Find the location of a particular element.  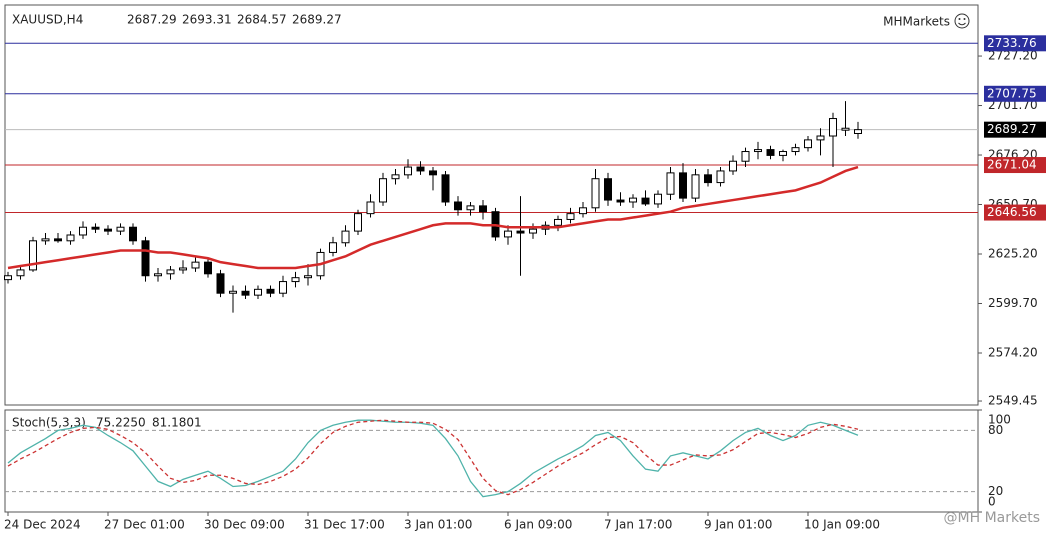

y-tick-label: 80 is located at coordinates (995, 430).